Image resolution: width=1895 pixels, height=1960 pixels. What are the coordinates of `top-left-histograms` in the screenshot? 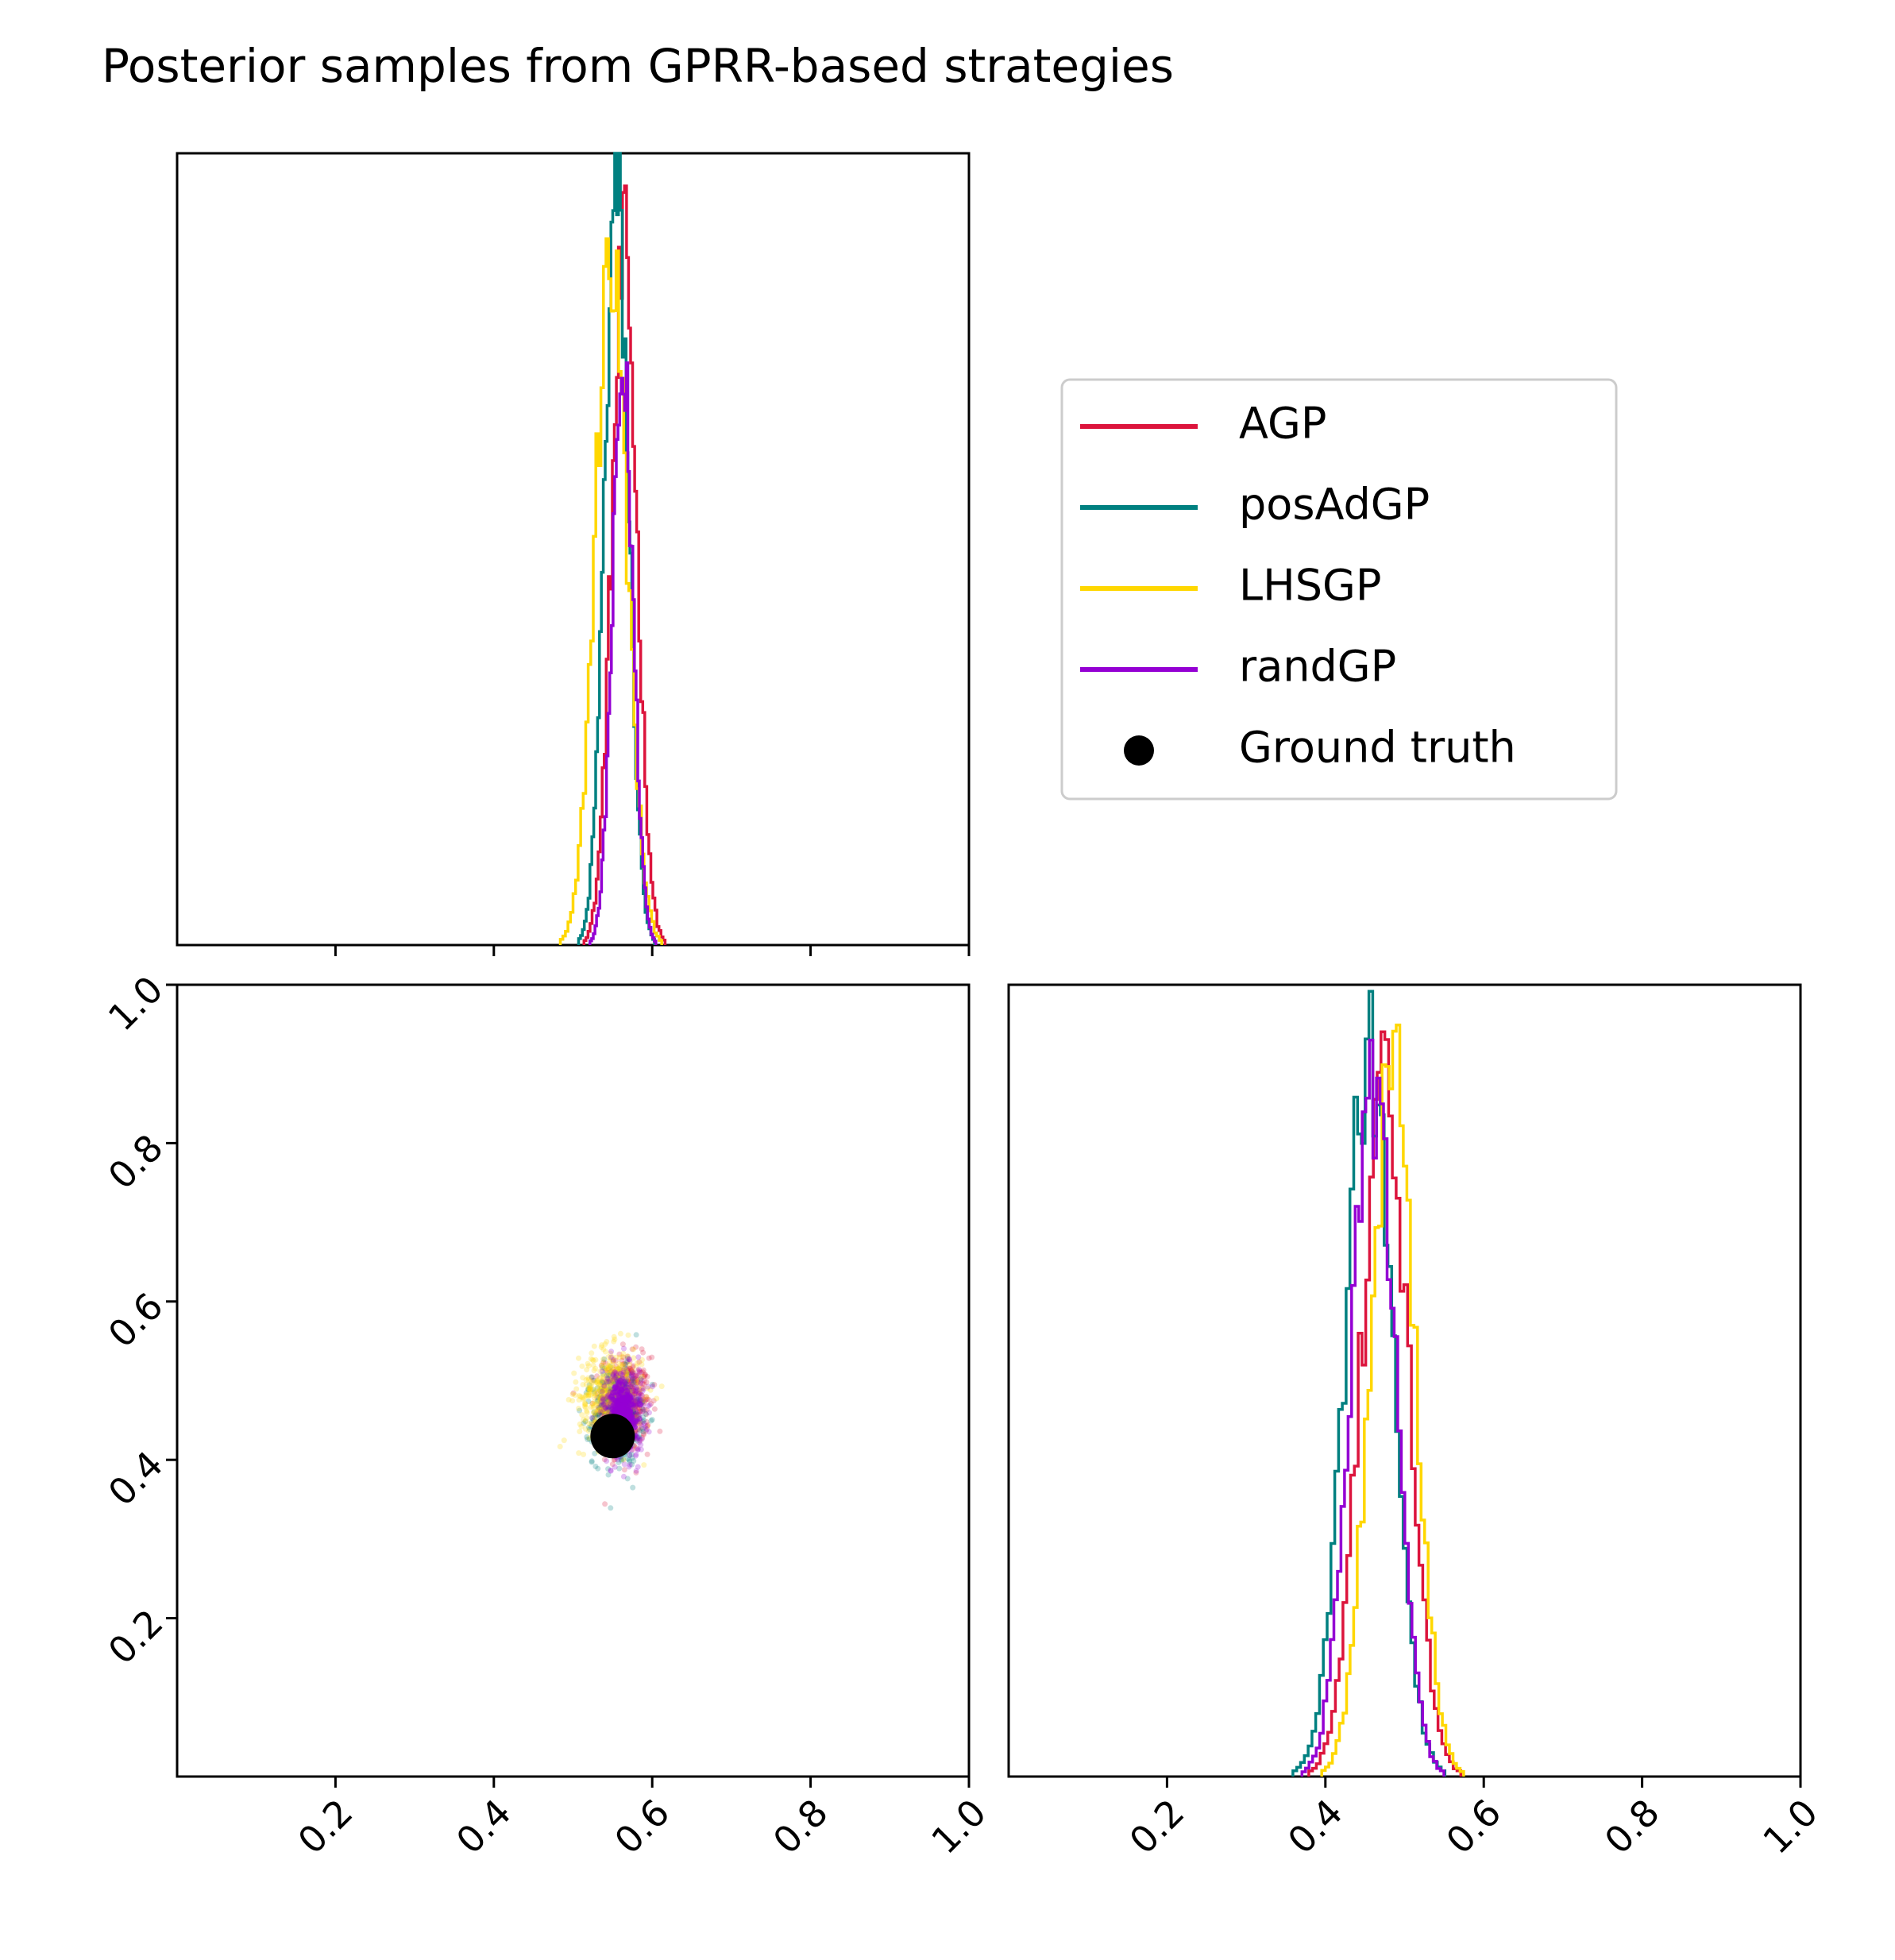 It's located at (613, 548).